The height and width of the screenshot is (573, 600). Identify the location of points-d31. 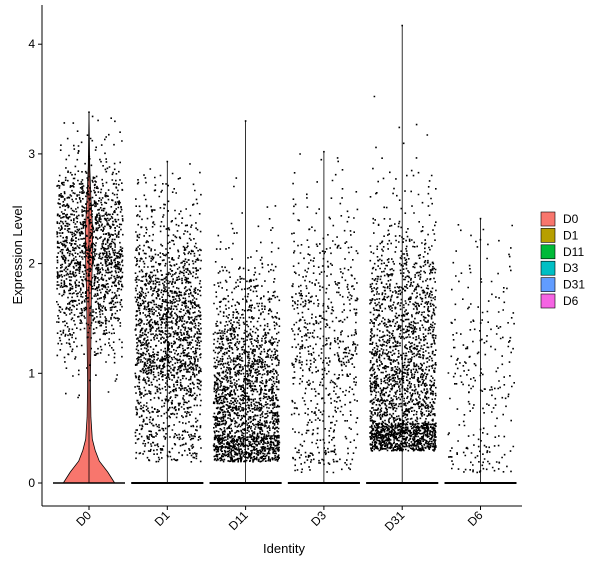
(402, 254).